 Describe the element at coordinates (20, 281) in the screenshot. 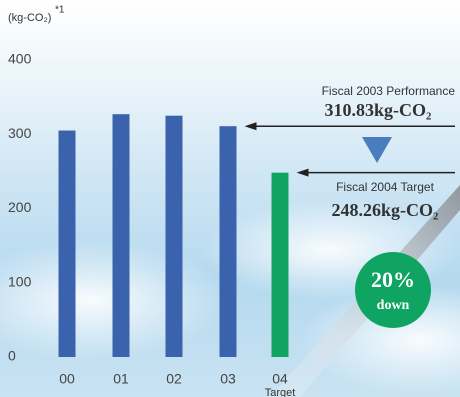

I see `y-tick-label: 100` at that location.